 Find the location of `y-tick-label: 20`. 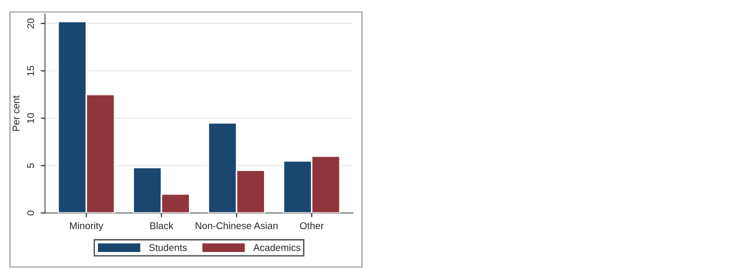

y-tick-label: 20 is located at coordinates (30, 23).